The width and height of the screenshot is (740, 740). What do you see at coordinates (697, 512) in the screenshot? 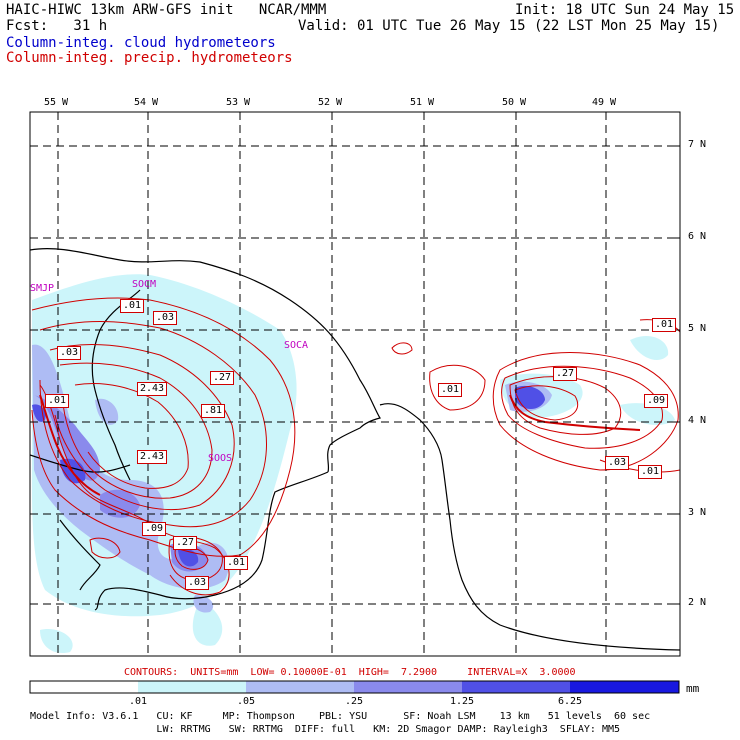
I see `lat-label-3n: 3 N` at bounding box center [697, 512].